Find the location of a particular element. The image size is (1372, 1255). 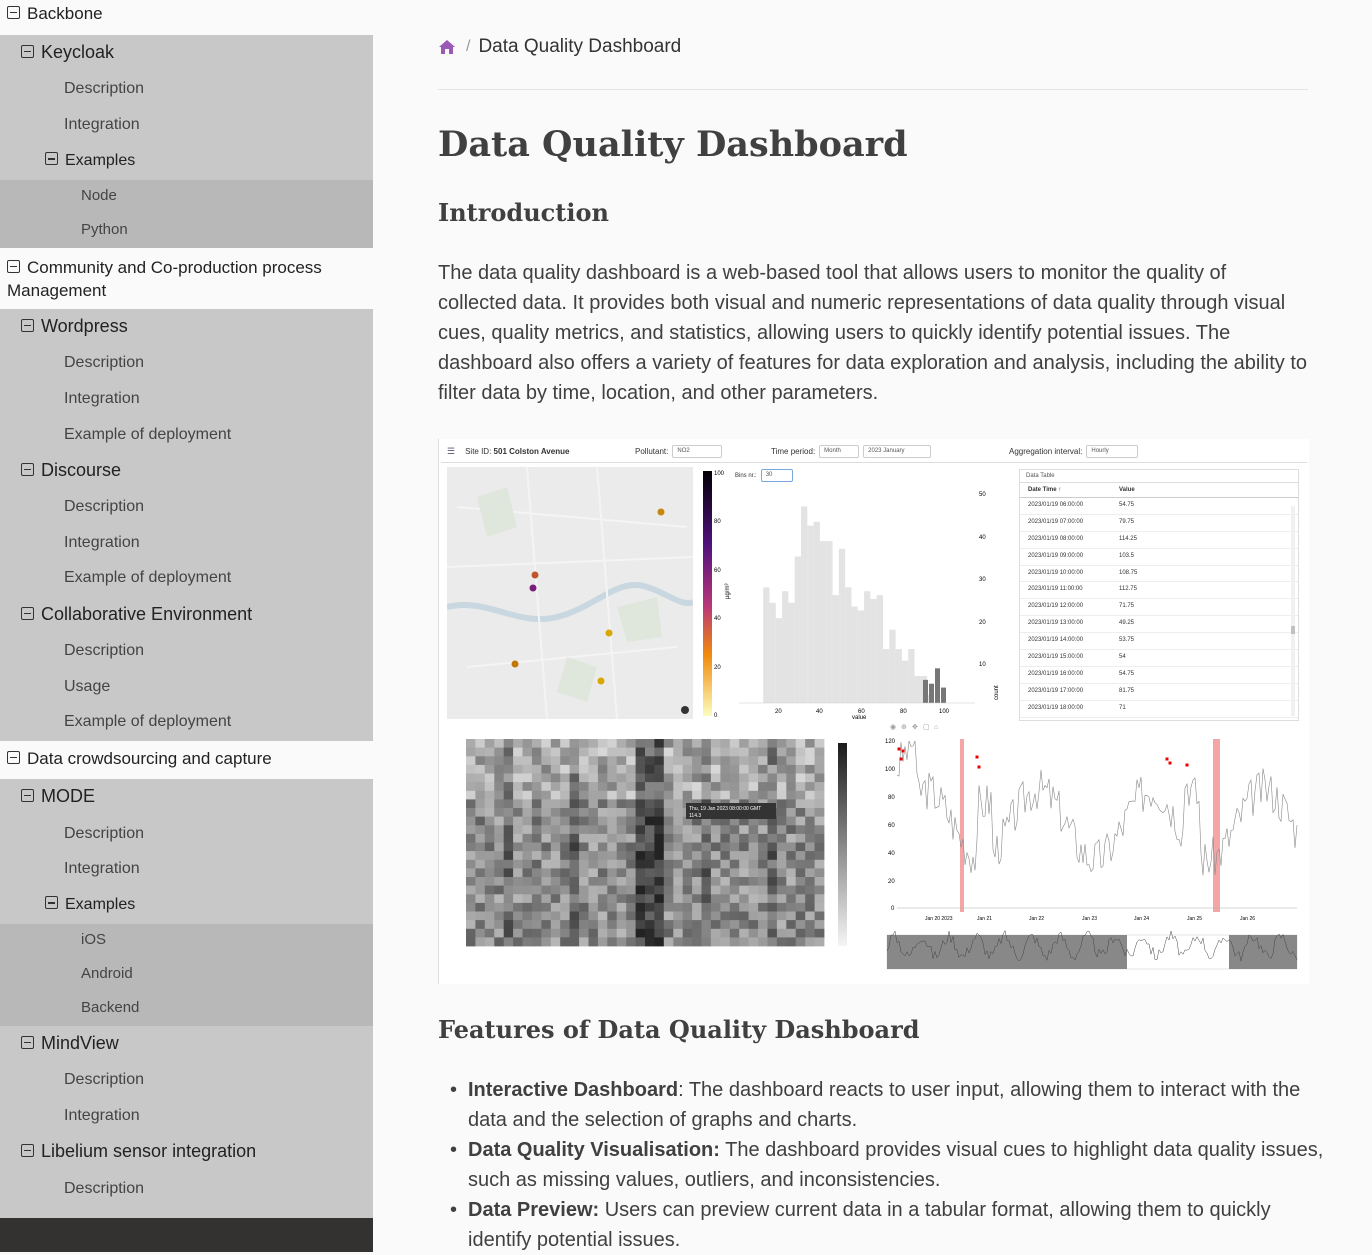

table-row: 2023/01/19 15:00:00 54 is located at coordinates (1159, 658).